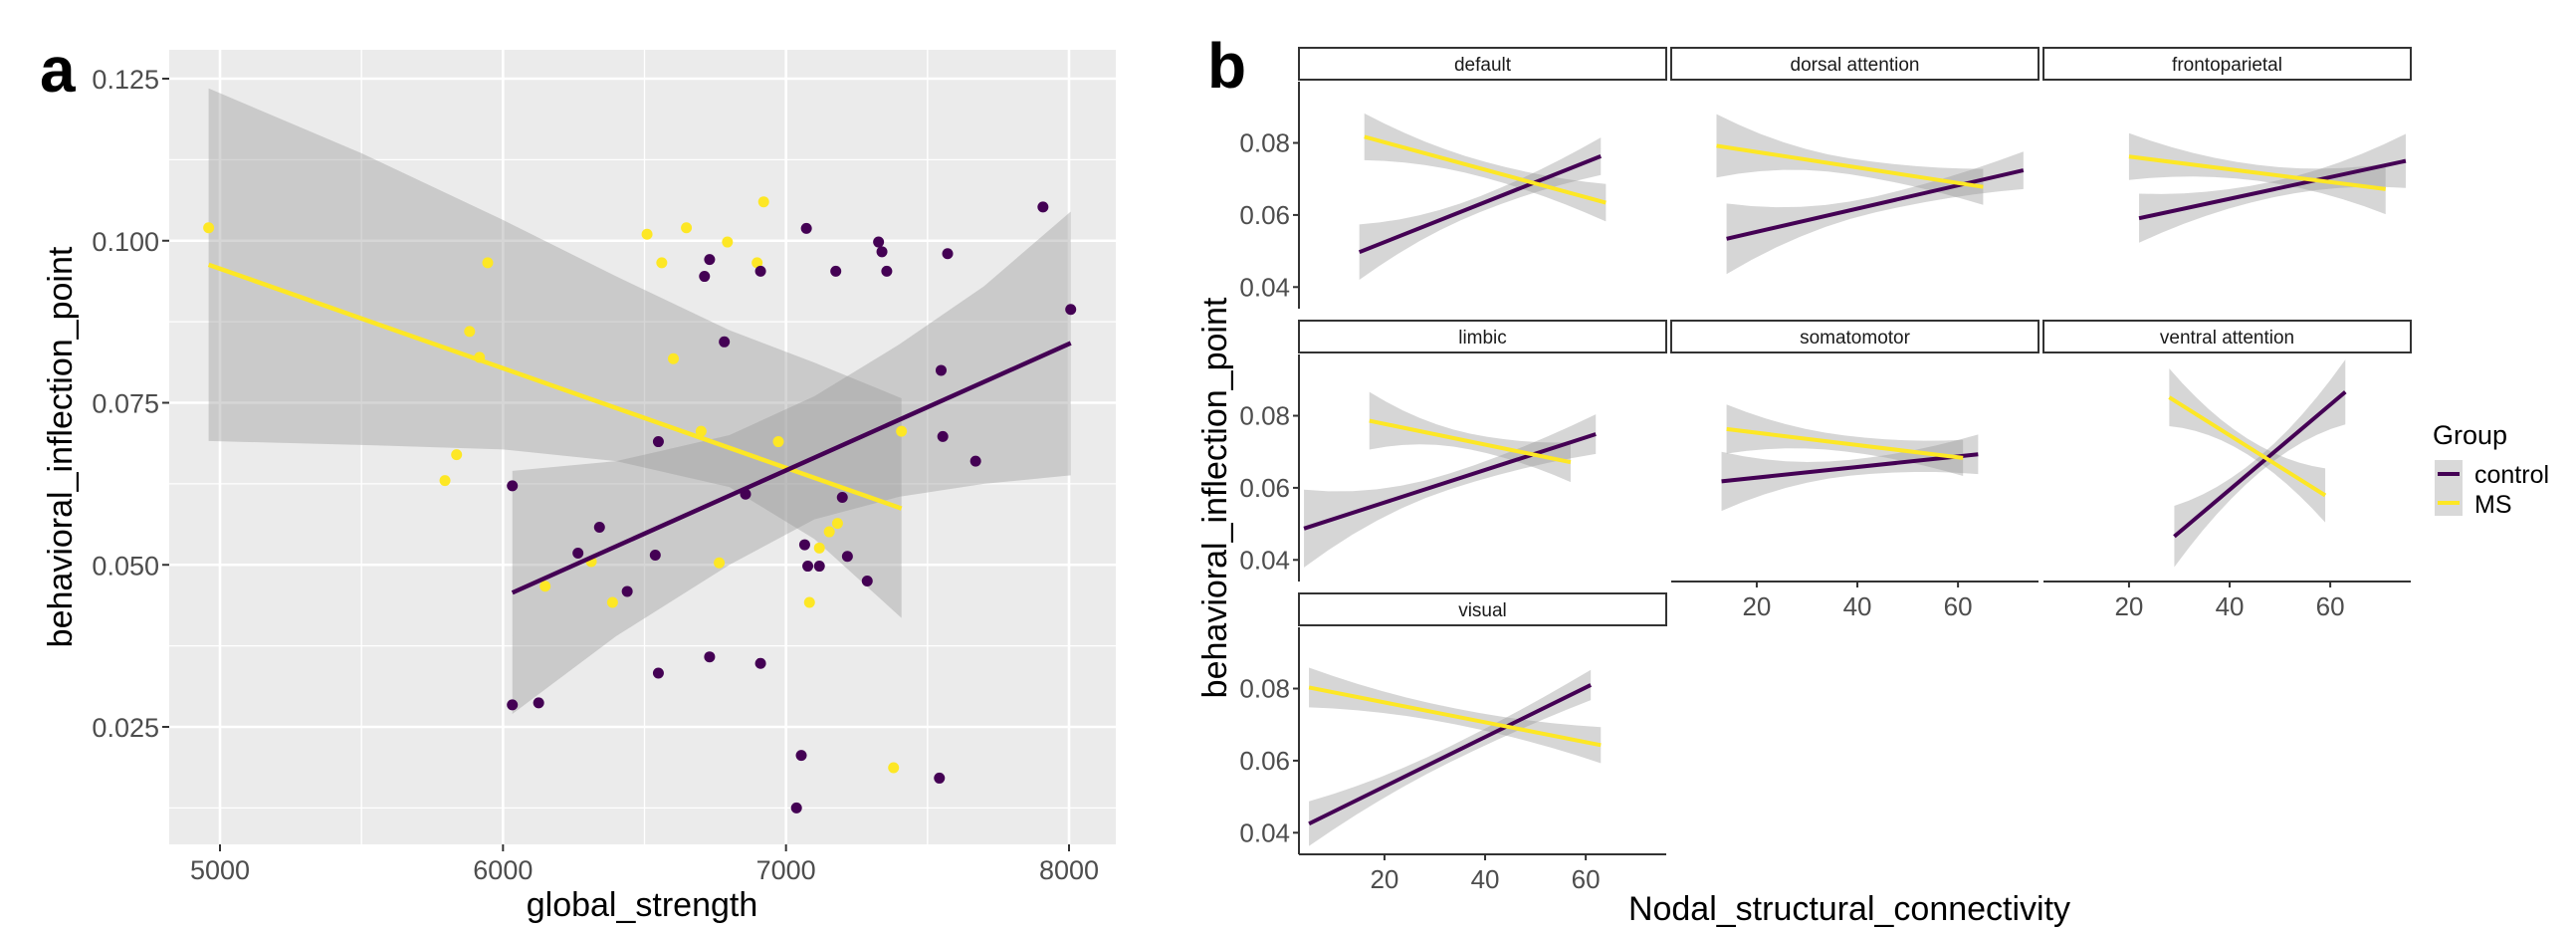  I want to click on y-tick-label: 0.075, so click(125, 404).